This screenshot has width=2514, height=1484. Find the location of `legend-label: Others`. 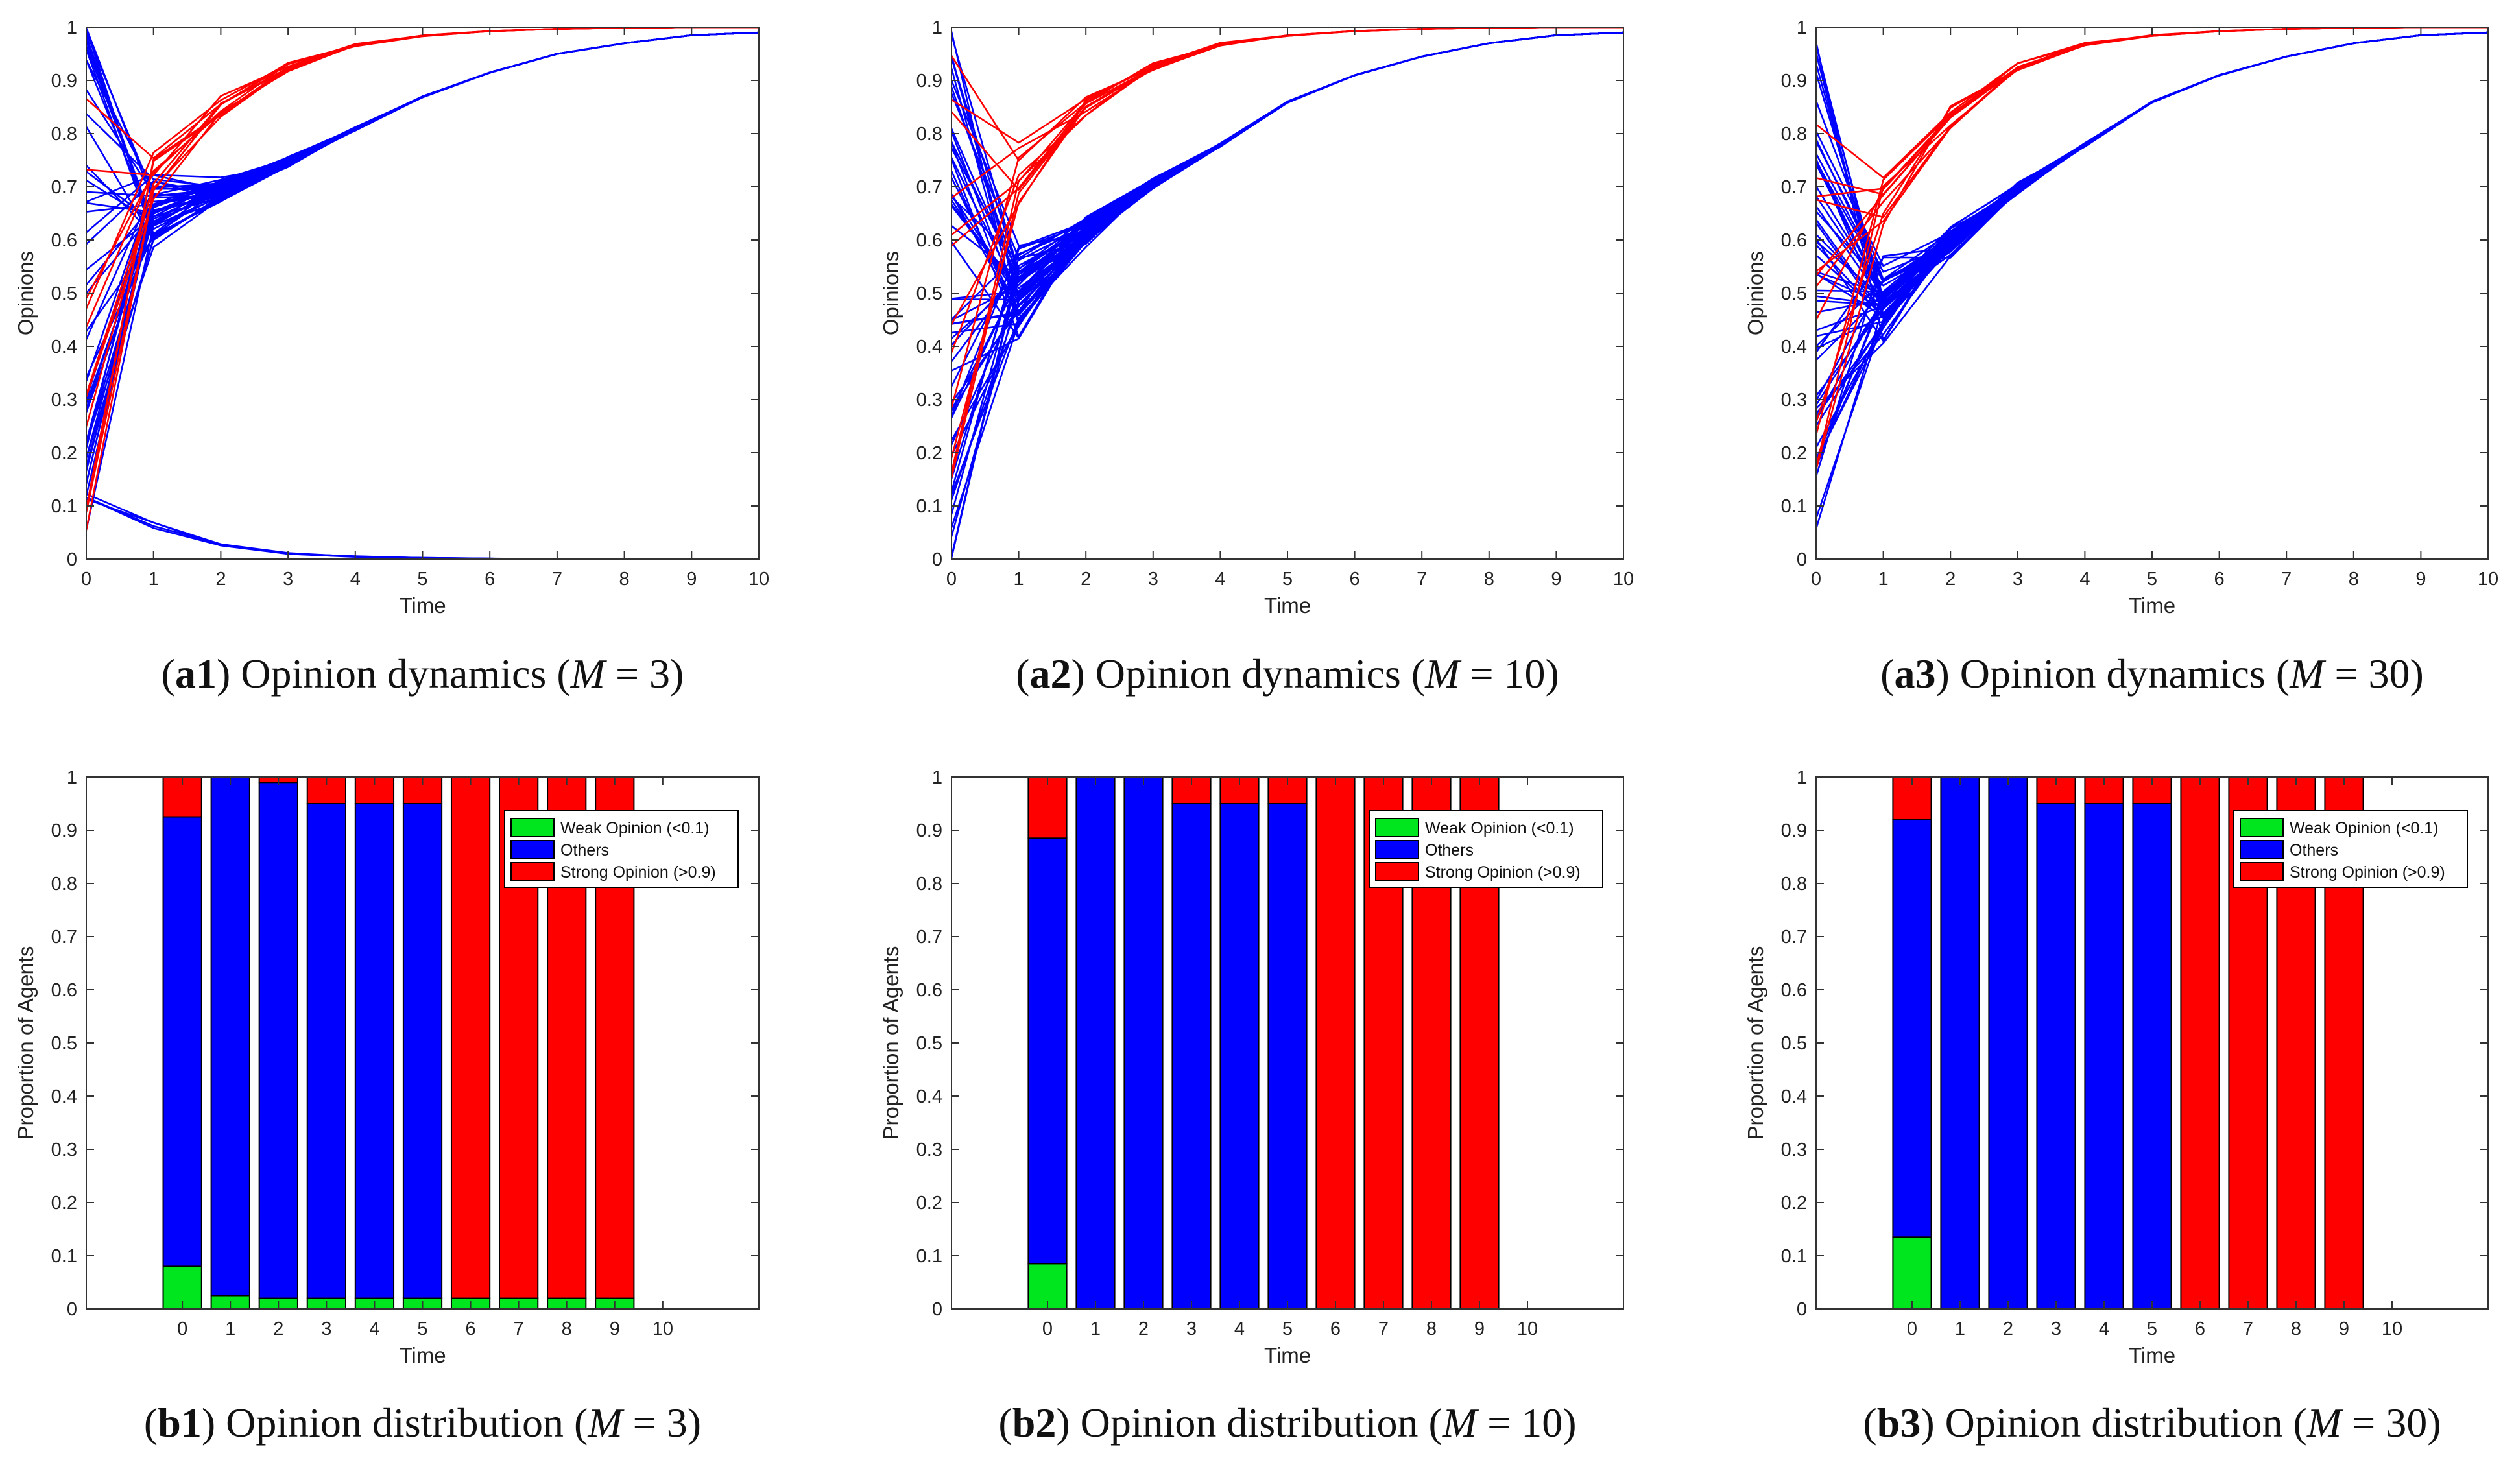

legend-label: Others is located at coordinates (585, 850).